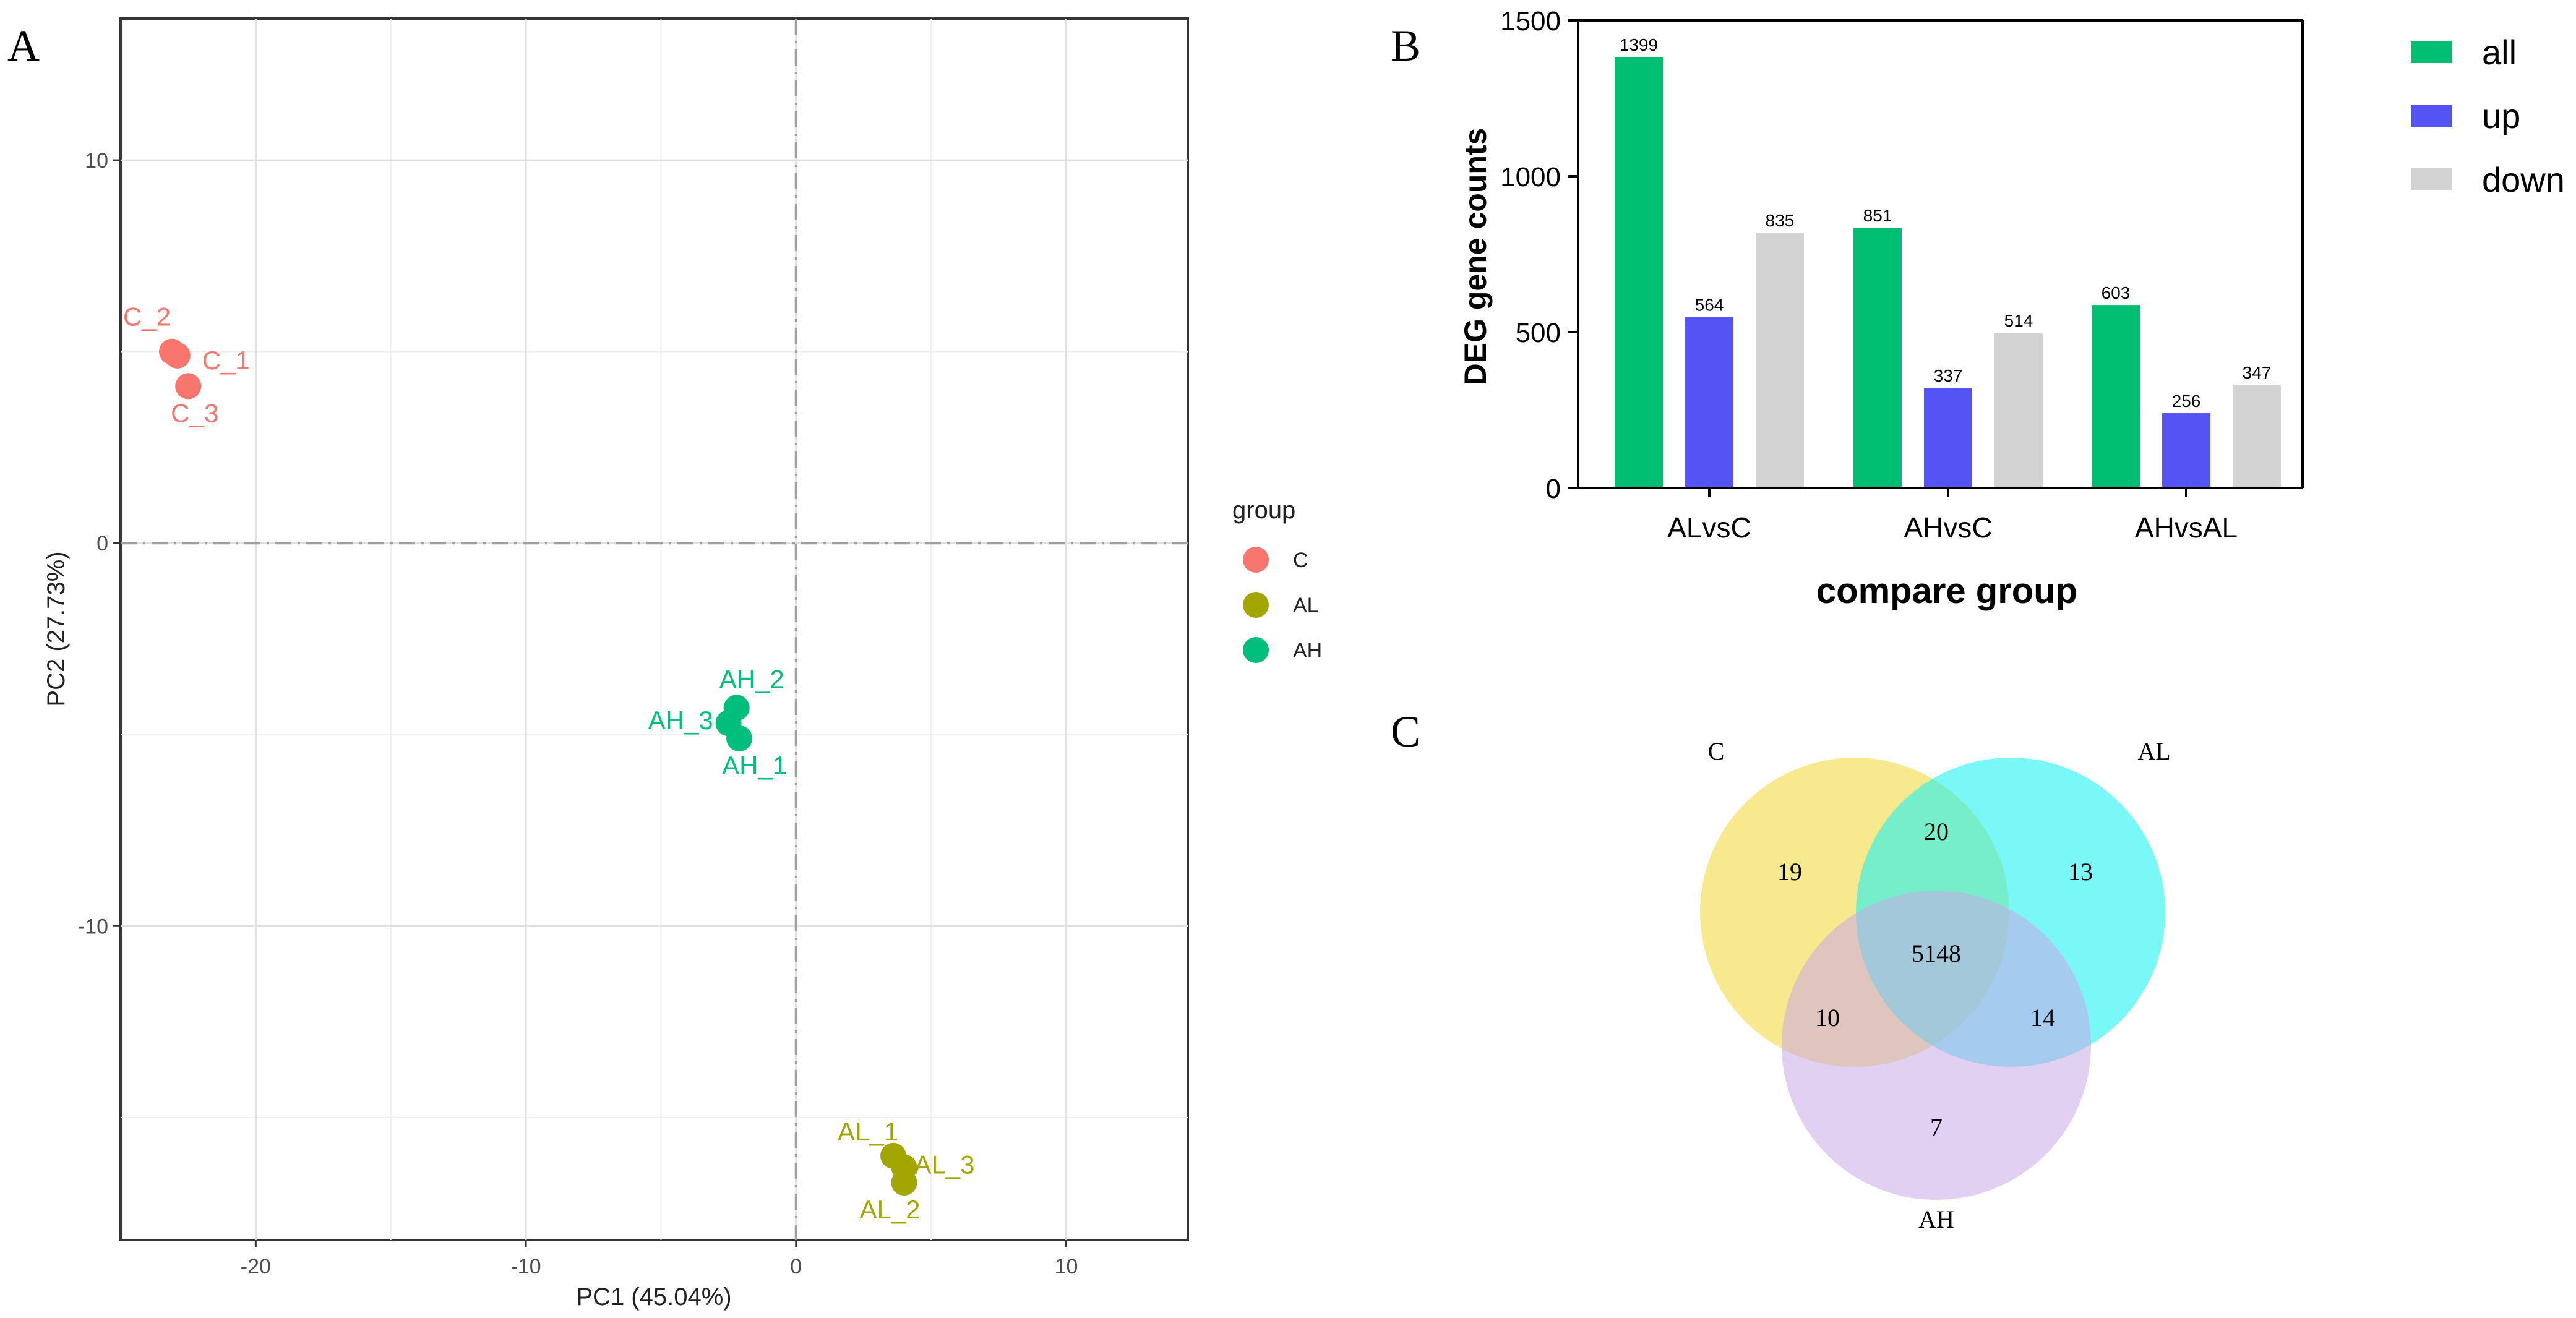 This screenshot has width=2576, height=1318. Describe the element at coordinates (1639, 272) in the screenshot. I see `bar-alvsc-all` at that location.